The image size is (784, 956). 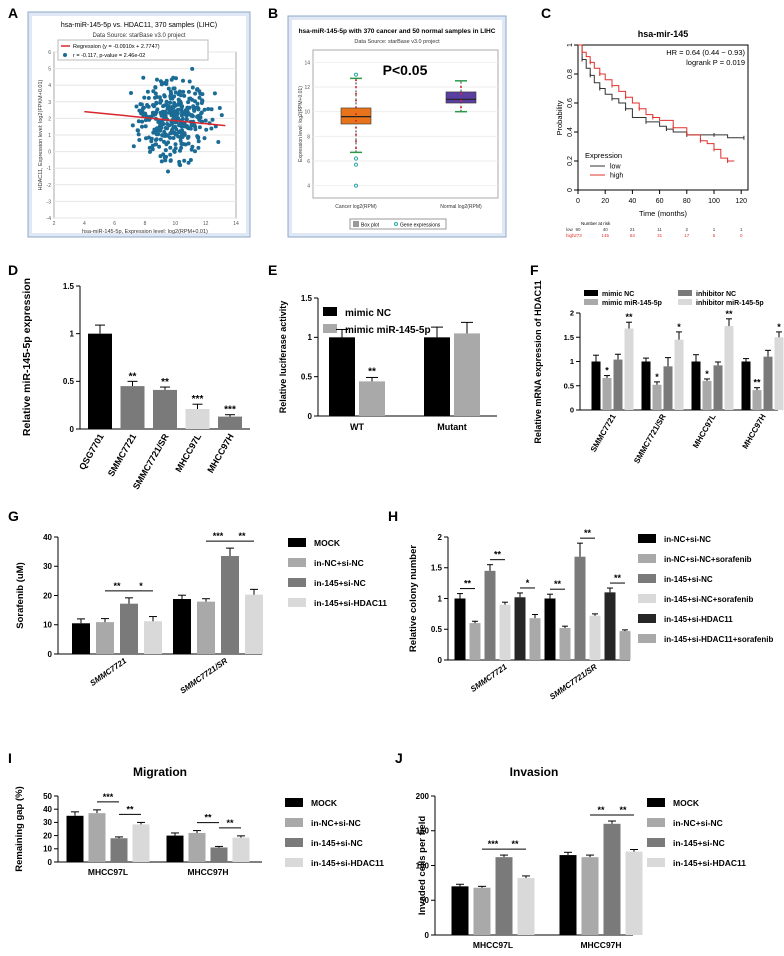 What do you see at coordinates (660, 235) in the screenshot?
I see `risk-value: 31` at bounding box center [660, 235].